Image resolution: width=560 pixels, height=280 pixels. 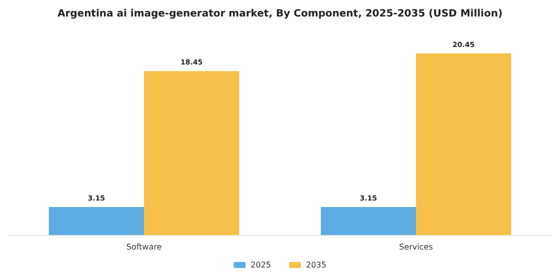 I want to click on x-tick-label: Services, so click(x=416, y=247).